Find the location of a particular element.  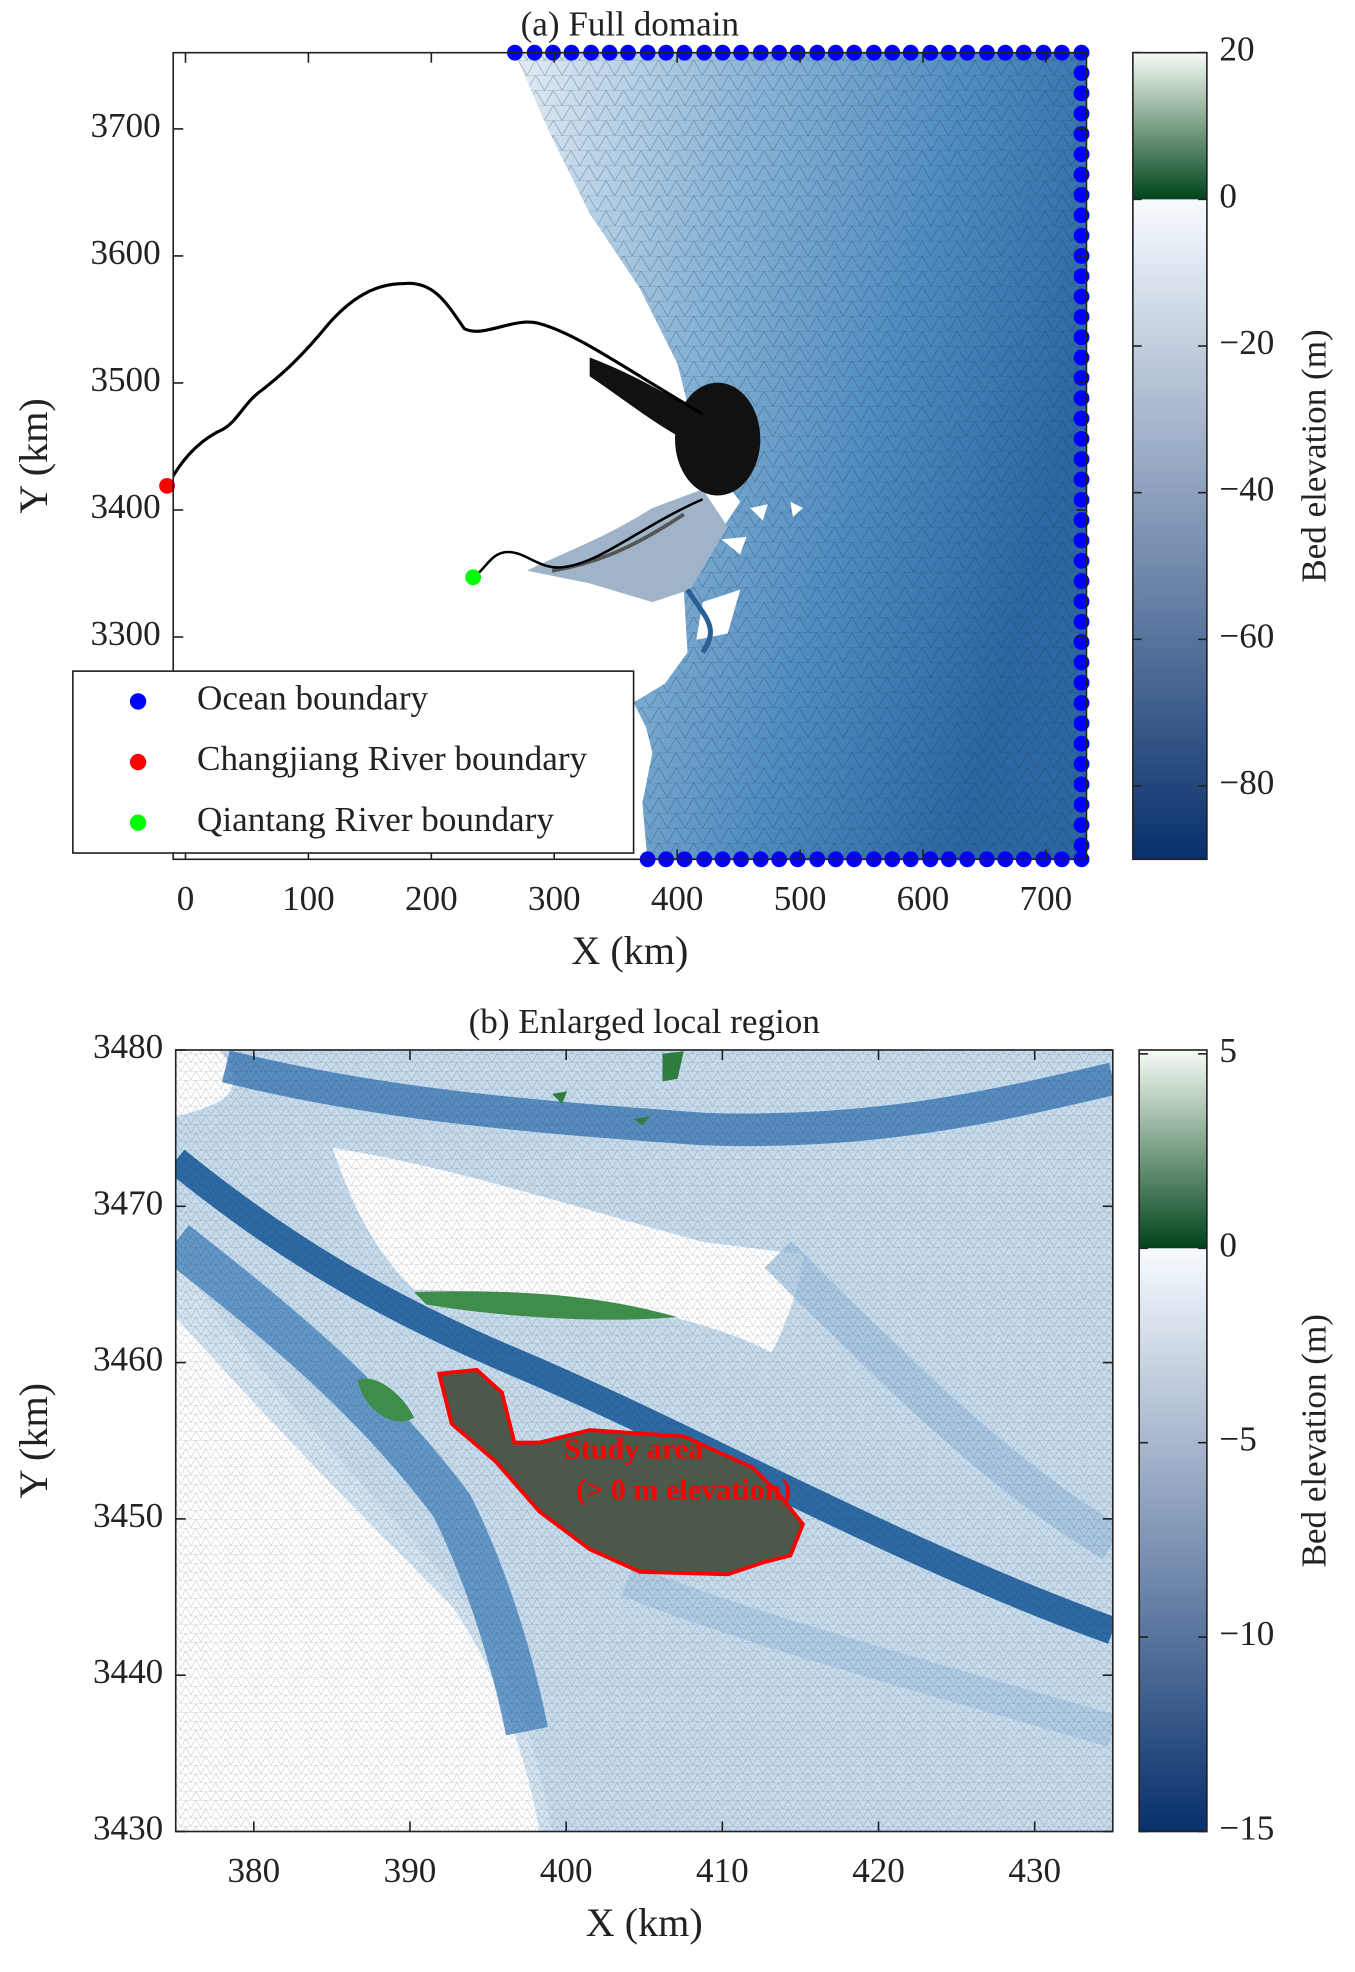

x-tick-label: 420 is located at coordinates (878, 1870).